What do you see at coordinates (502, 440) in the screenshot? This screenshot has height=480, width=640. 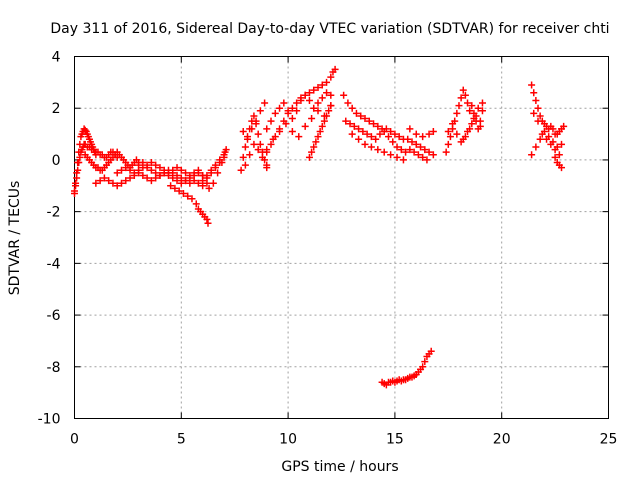 I see `x-tick-label: 20` at bounding box center [502, 440].